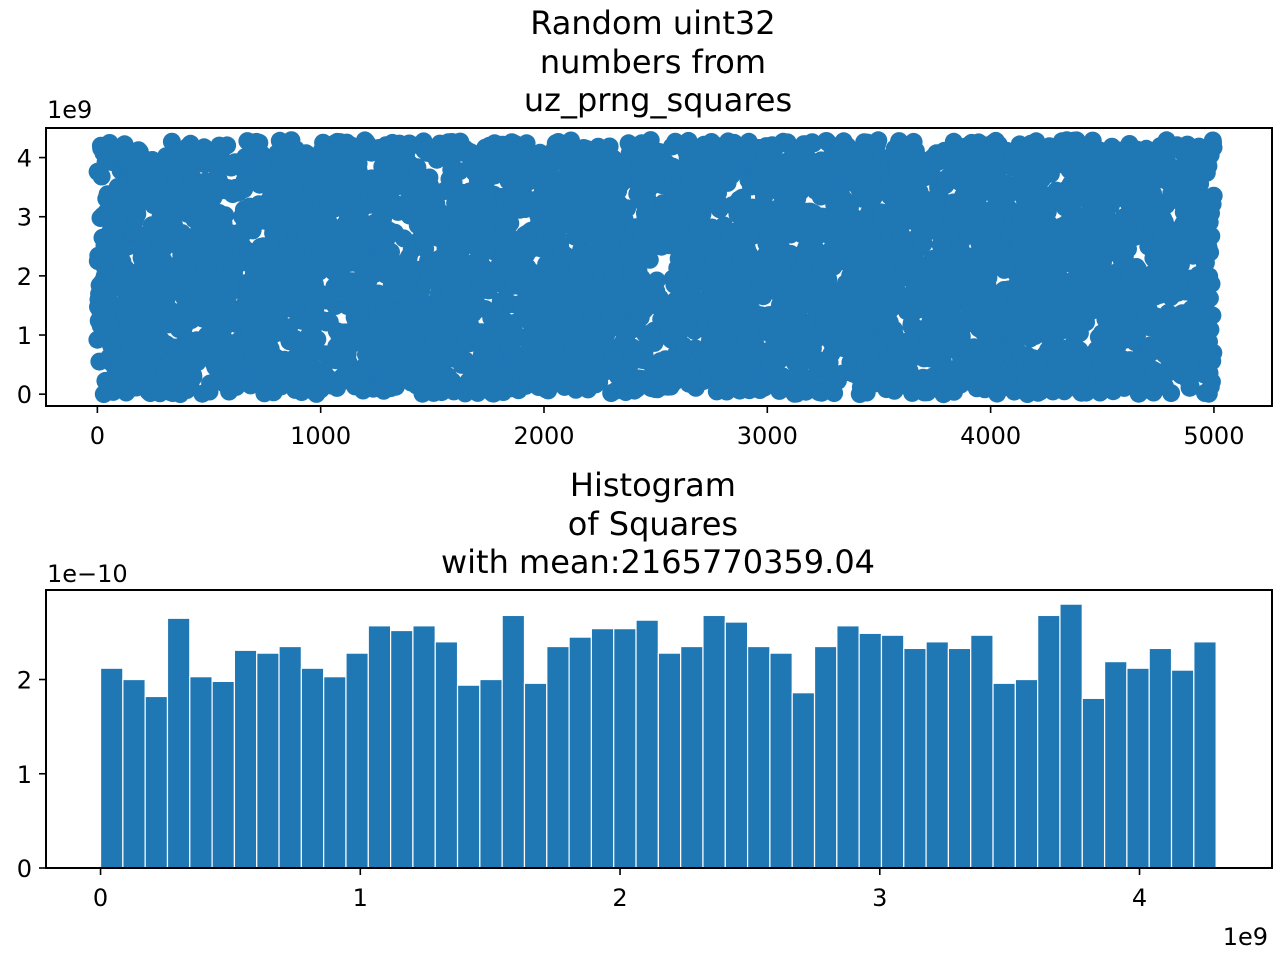  What do you see at coordinates (658, 100) in the screenshot?
I see `scatter-title-line: uz_prng_squares` at bounding box center [658, 100].